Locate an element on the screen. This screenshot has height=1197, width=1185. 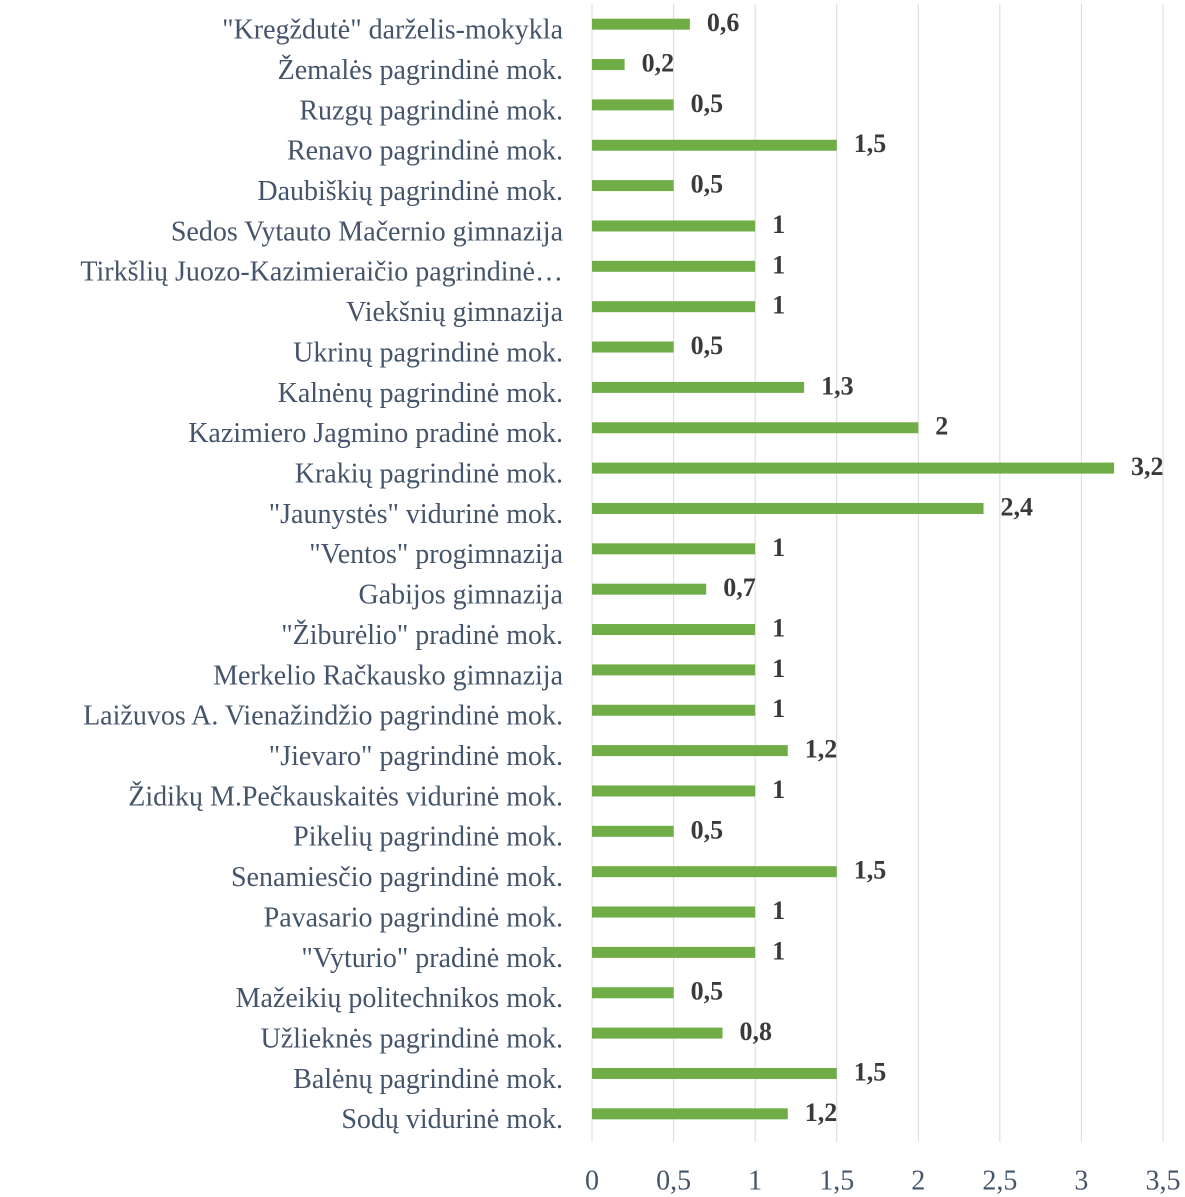
x-tick-label: 3,5 is located at coordinates (1163, 1180).